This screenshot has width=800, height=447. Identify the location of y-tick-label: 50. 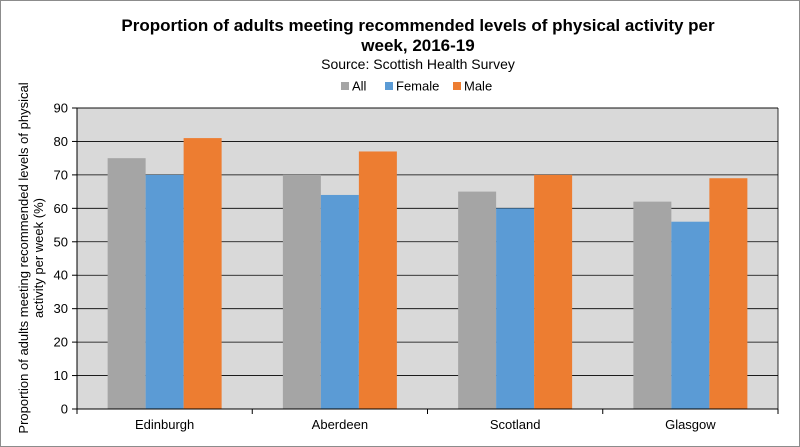
(61, 241).